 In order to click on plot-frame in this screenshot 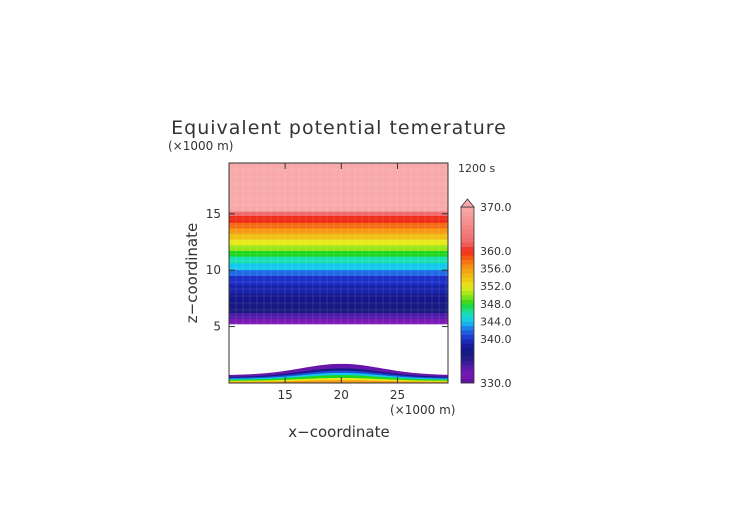, I will do `click(338, 273)`.